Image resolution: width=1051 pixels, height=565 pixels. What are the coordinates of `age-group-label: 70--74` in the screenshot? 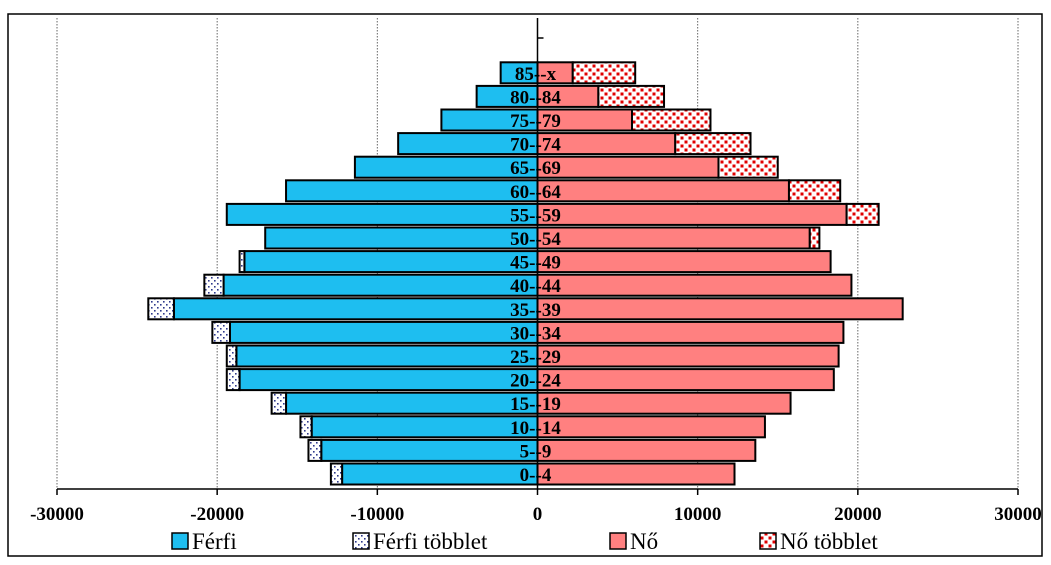 It's located at (535, 145).